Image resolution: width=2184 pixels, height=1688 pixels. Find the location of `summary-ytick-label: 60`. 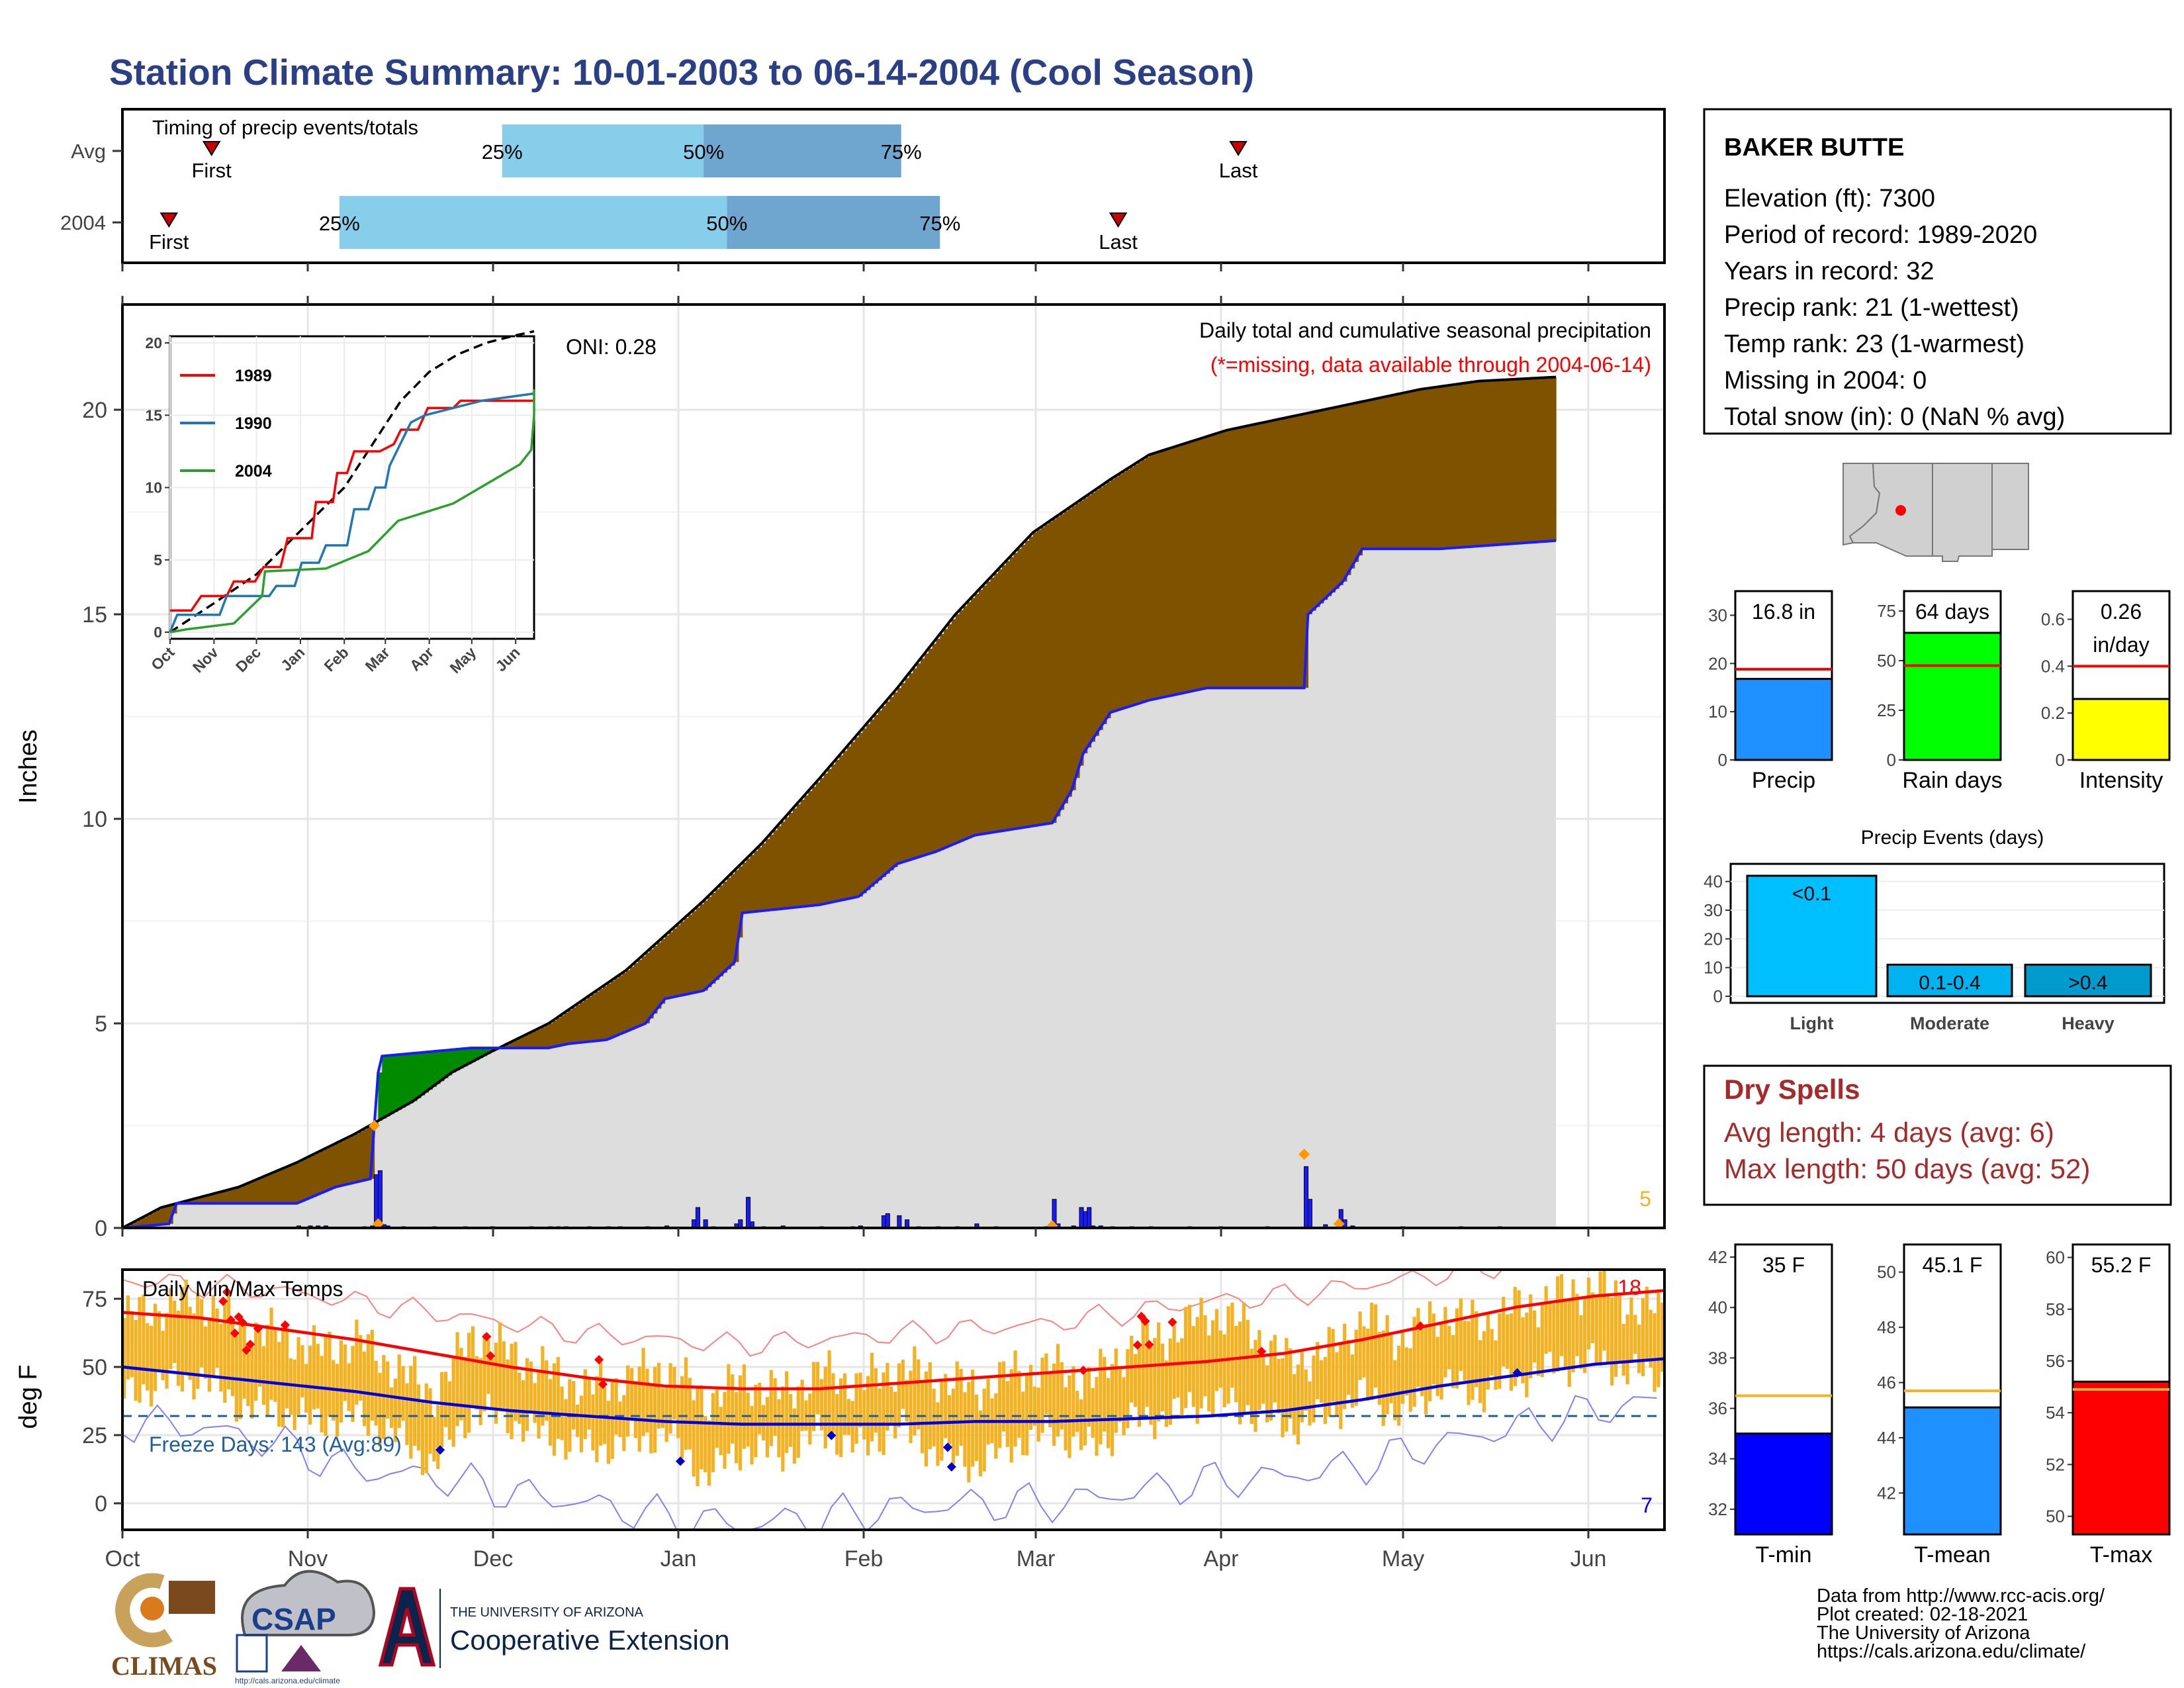

summary-ytick-label: 60 is located at coordinates (2055, 1258).